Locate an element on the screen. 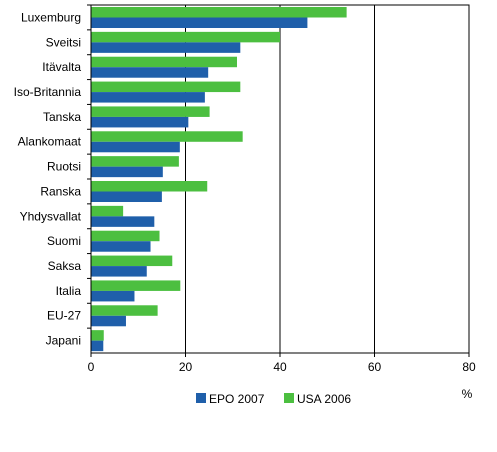  category-label: Alankomaat is located at coordinates (50, 142).